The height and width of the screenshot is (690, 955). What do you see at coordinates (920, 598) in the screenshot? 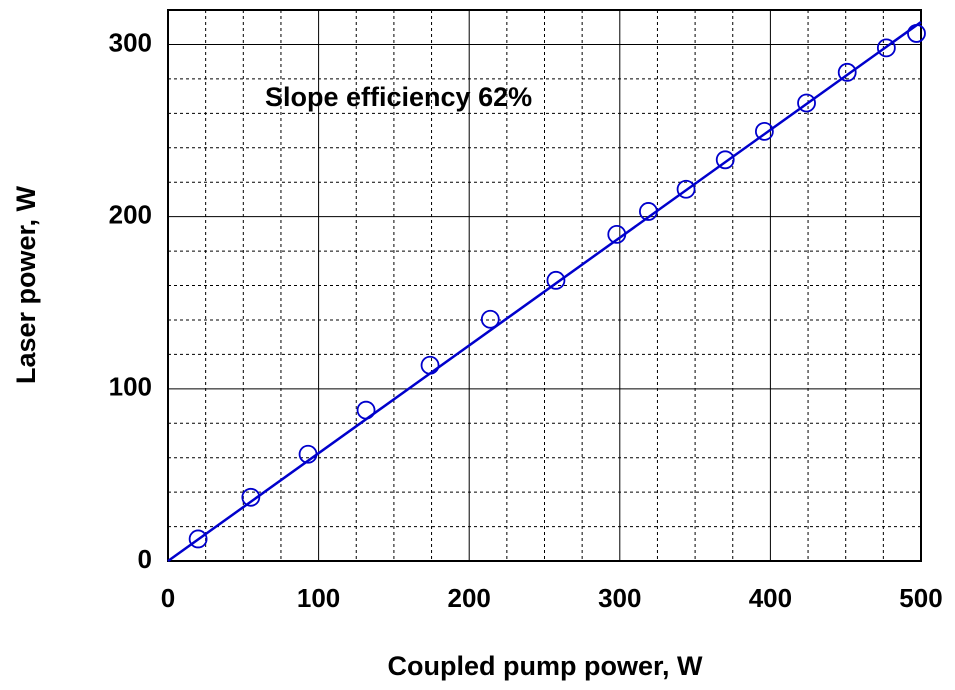
I see `x-tick-label: 500` at bounding box center [920, 598].